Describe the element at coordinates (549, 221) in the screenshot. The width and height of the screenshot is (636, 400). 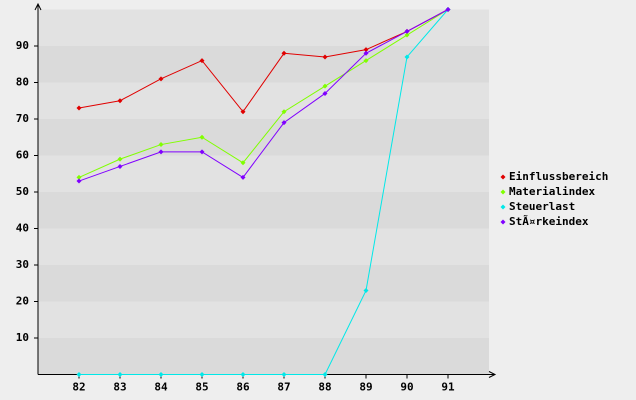
I see `legend-label: StÃ¤rkeindex` at that location.